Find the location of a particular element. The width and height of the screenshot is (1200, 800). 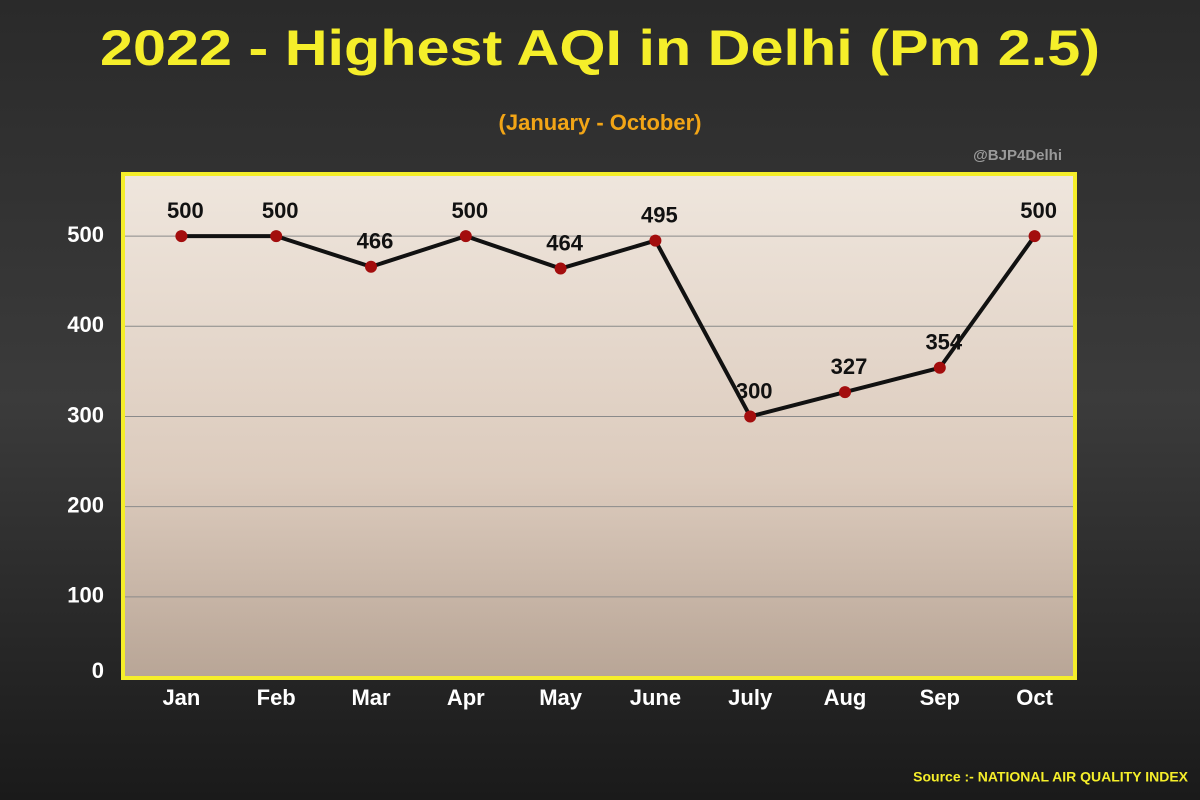

y-tick-label: 200 is located at coordinates (85, 504).